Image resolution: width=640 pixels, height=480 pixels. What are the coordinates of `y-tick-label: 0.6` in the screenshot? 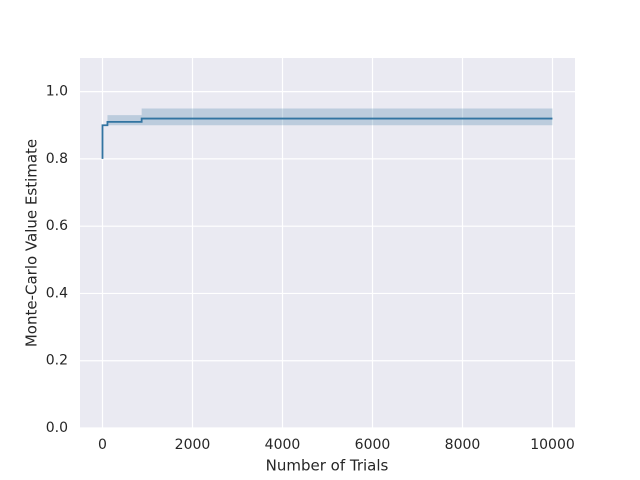 It's located at (57, 226).